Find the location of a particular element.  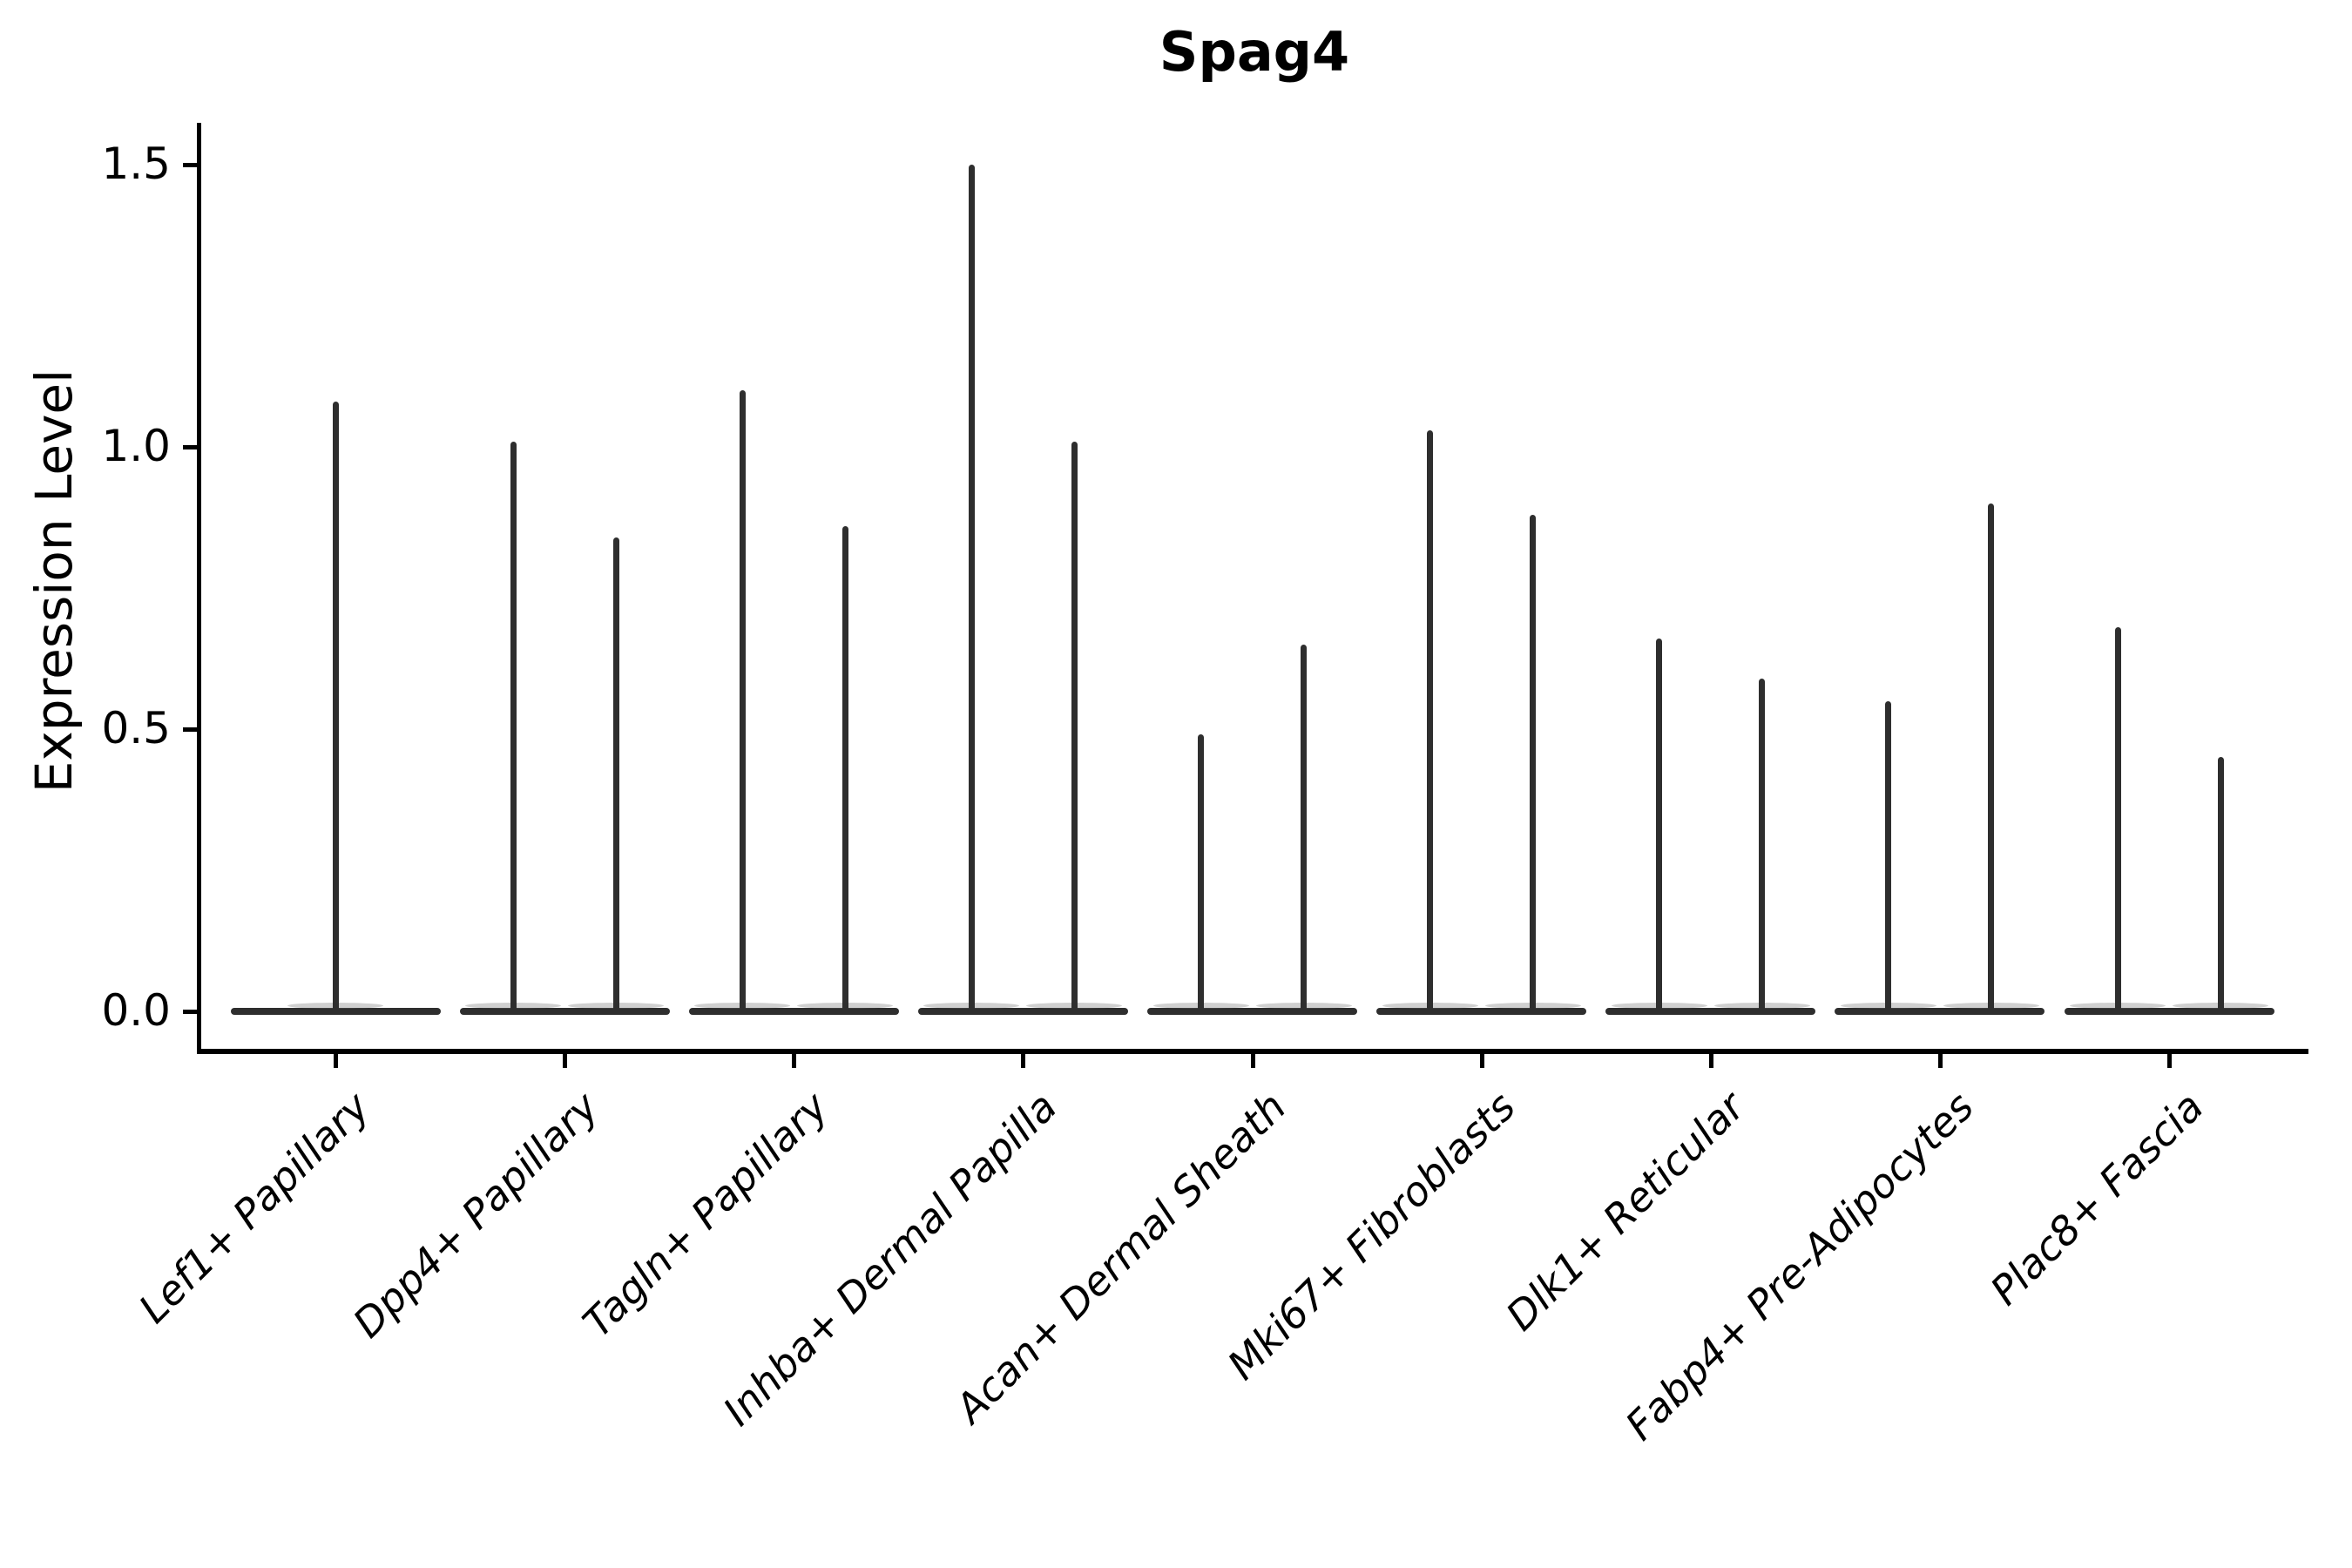

chart-title: Spag4 is located at coordinates (1254, 52).